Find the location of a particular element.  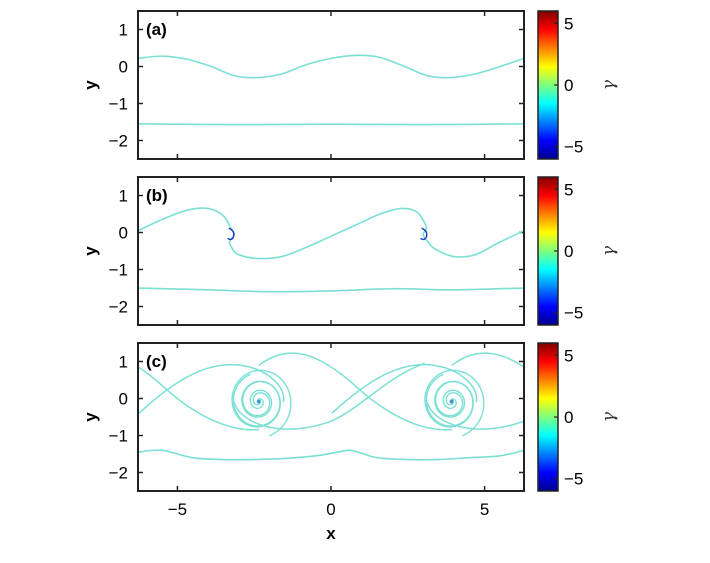

upper-interface-rolling-line is located at coordinates (331, 233).